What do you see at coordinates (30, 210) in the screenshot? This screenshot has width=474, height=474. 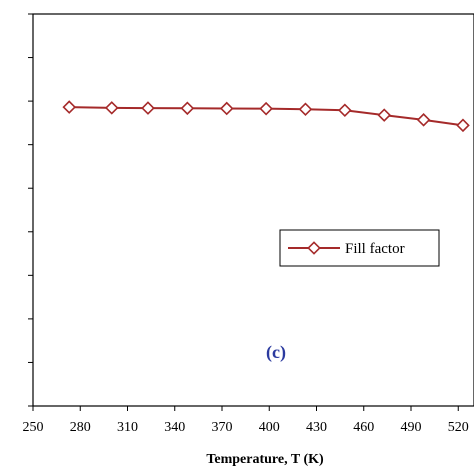 I see `y-axis-ticks` at bounding box center [30, 210].